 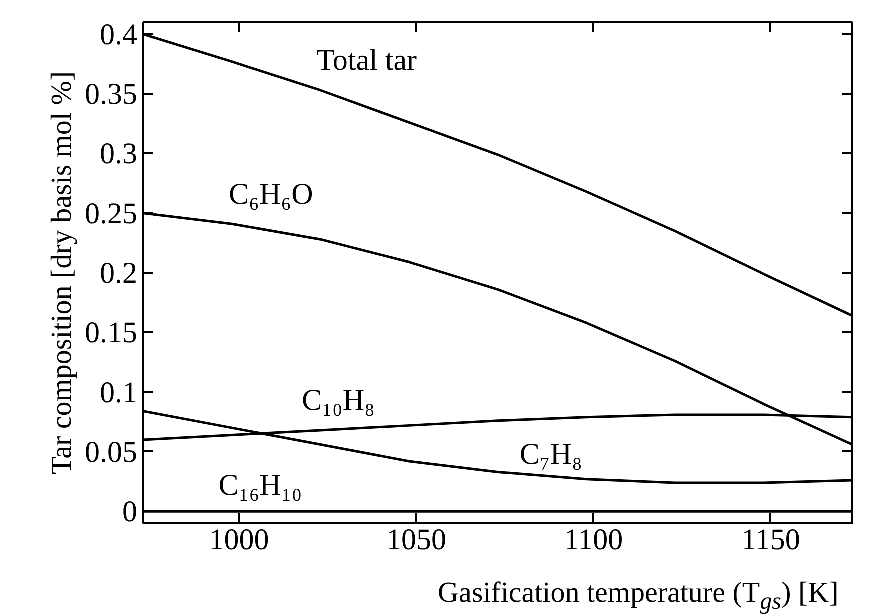 I want to click on y-tick-label: 0.3, so click(x=119, y=154).